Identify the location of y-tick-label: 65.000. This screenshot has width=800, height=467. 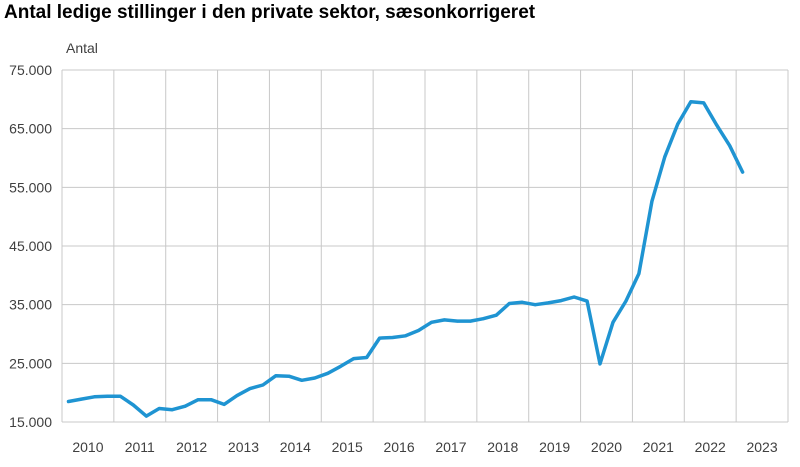
(30, 129).